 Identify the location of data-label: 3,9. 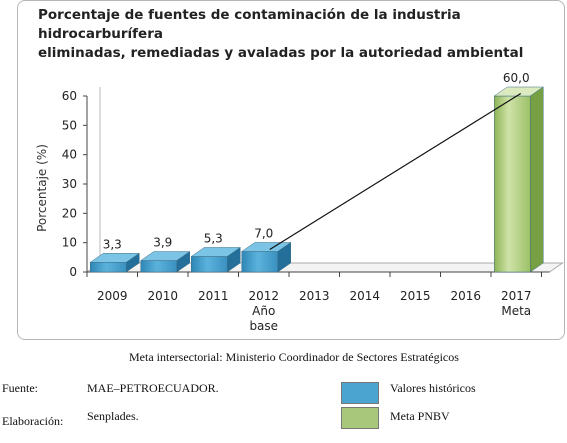
(162, 243).